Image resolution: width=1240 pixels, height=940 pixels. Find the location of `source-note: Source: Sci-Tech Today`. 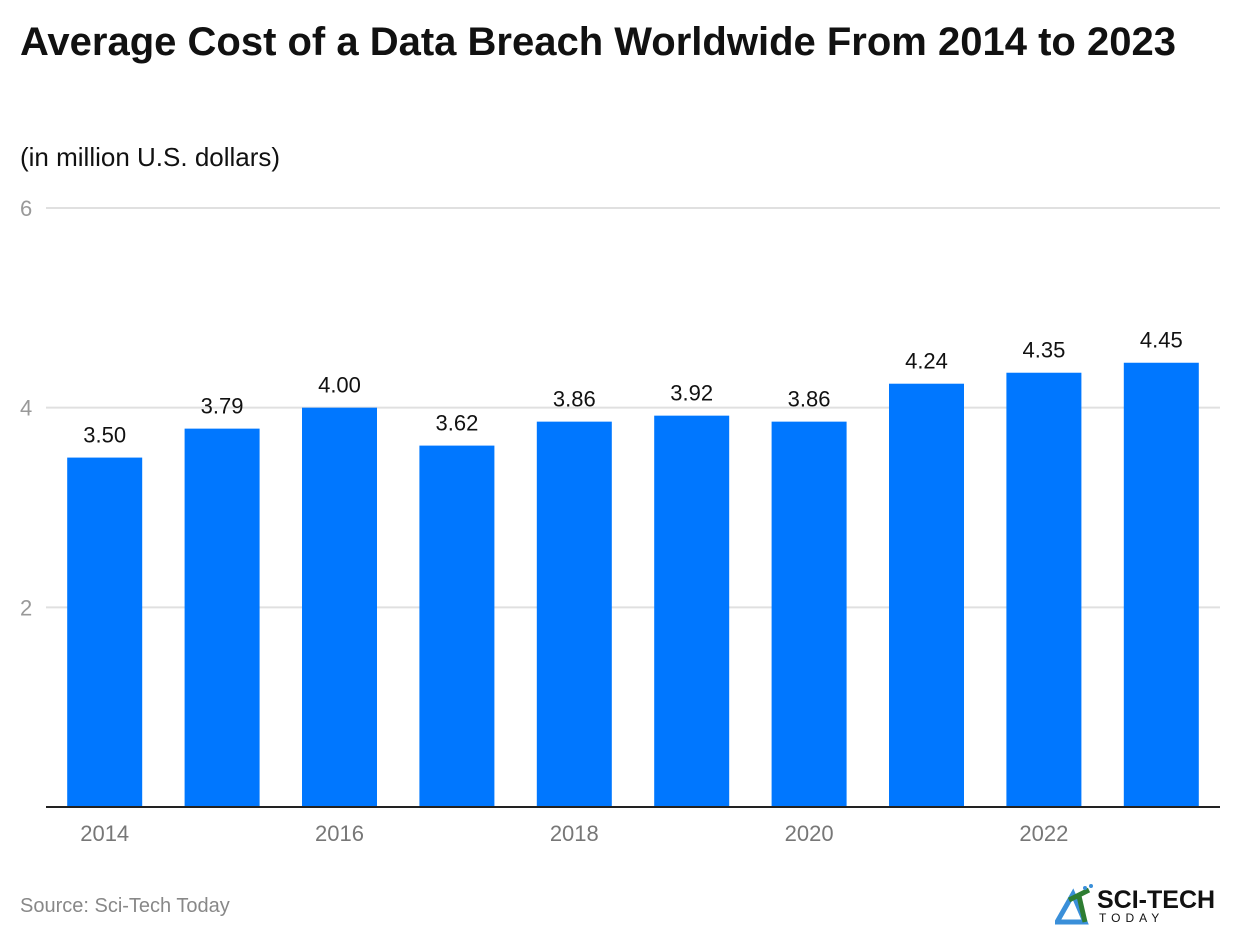

source-note: Source: Sci-Tech Today is located at coordinates (125, 906).